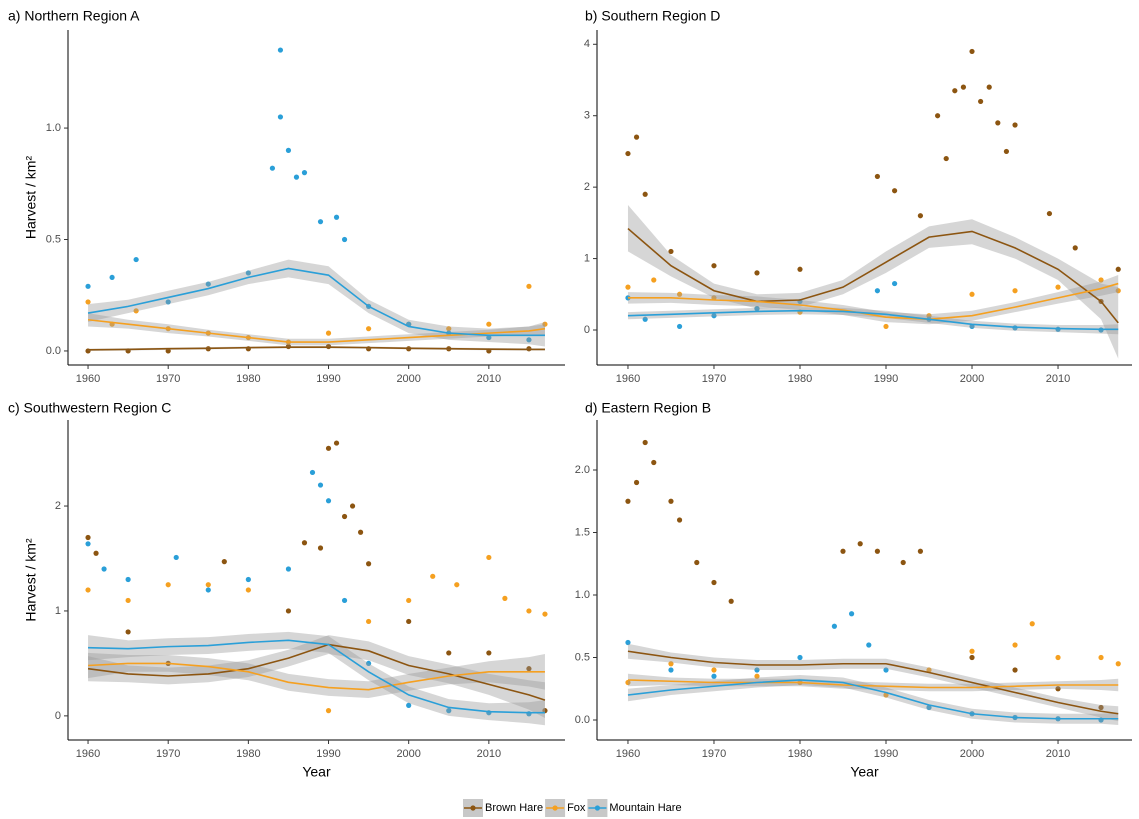 The height and width of the screenshot is (819, 1139). What do you see at coordinates (58, 506) in the screenshot?
I see `y-tick-label: 2` at bounding box center [58, 506].